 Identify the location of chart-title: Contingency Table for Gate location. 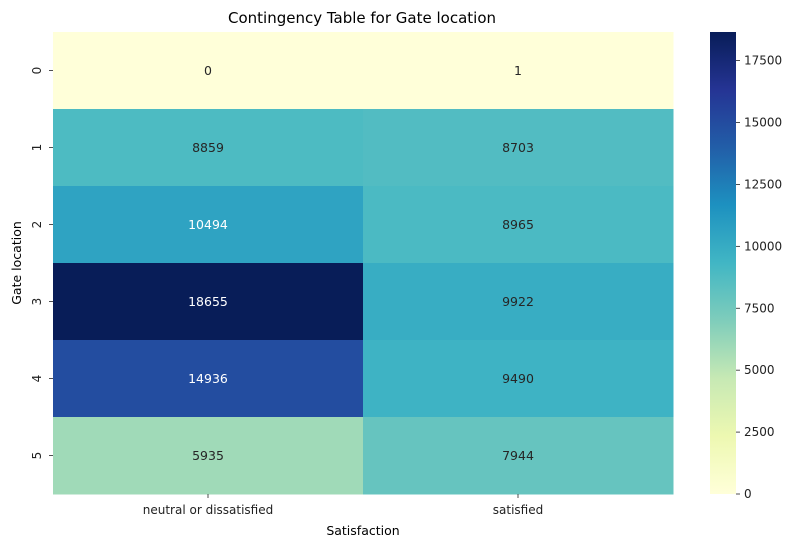
(362, 18).